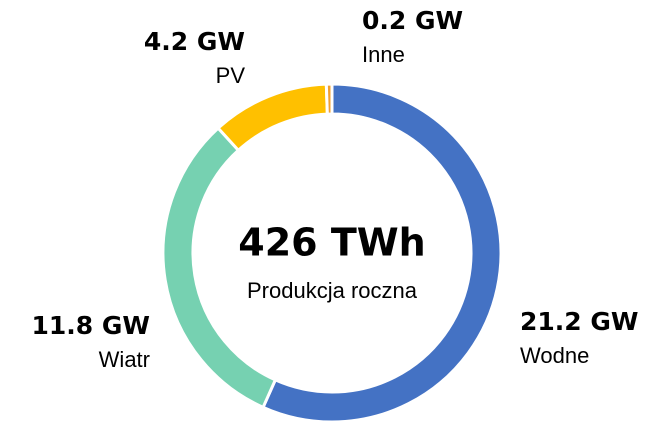 Image resolution: width=651 pixels, height=423 pixels. Describe the element at coordinates (124, 359) in the screenshot. I see `category-label: Wiatr` at that location.